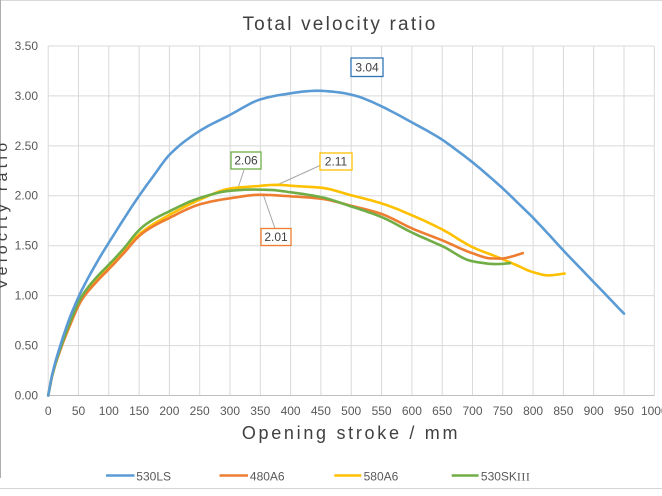 Image resolution: width=662 pixels, height=496 pixels. What do you see at coordinates (624, 411) in the screenshot?
I see `svg-text: 950` at bounding box center [624, 411].